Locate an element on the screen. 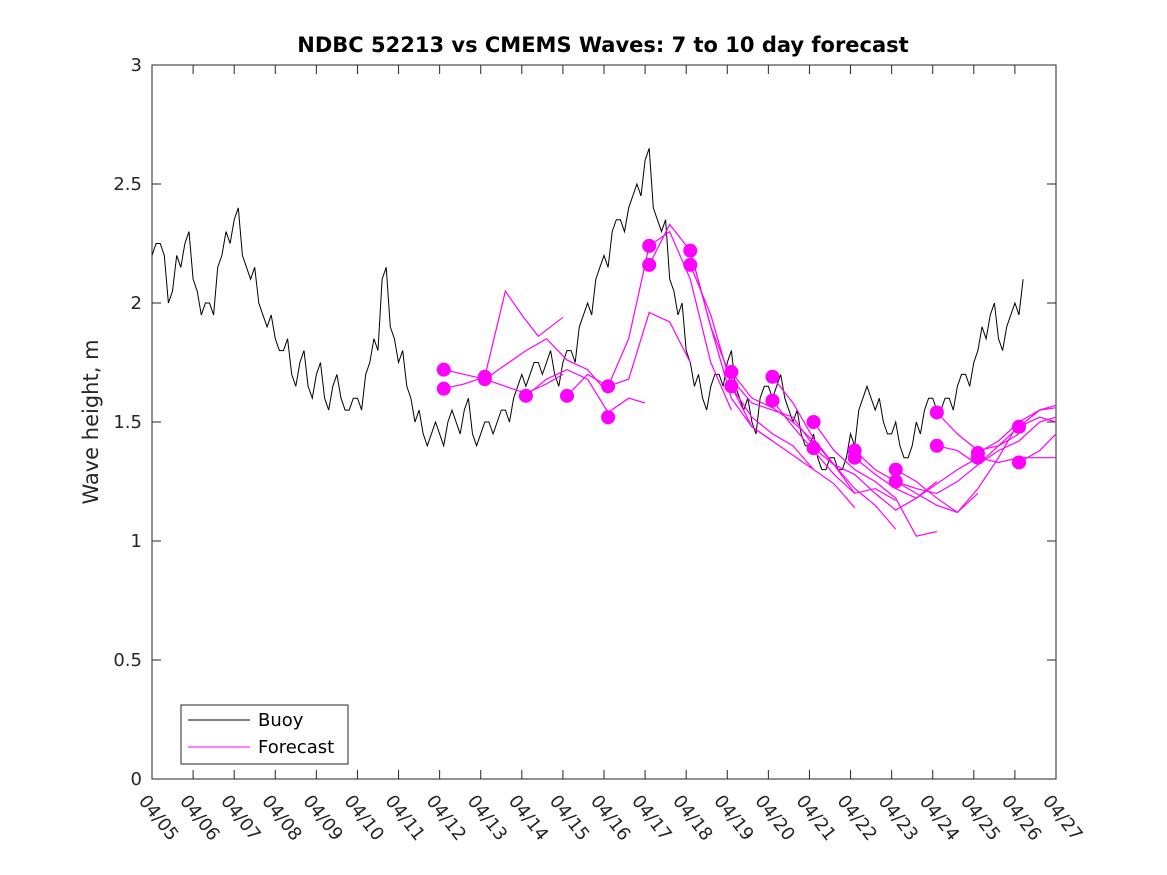 Image resolution: width=1167 pixels, height=875 pixels. legend-buoy-label: Buoy is located at coordinates (281, 720).